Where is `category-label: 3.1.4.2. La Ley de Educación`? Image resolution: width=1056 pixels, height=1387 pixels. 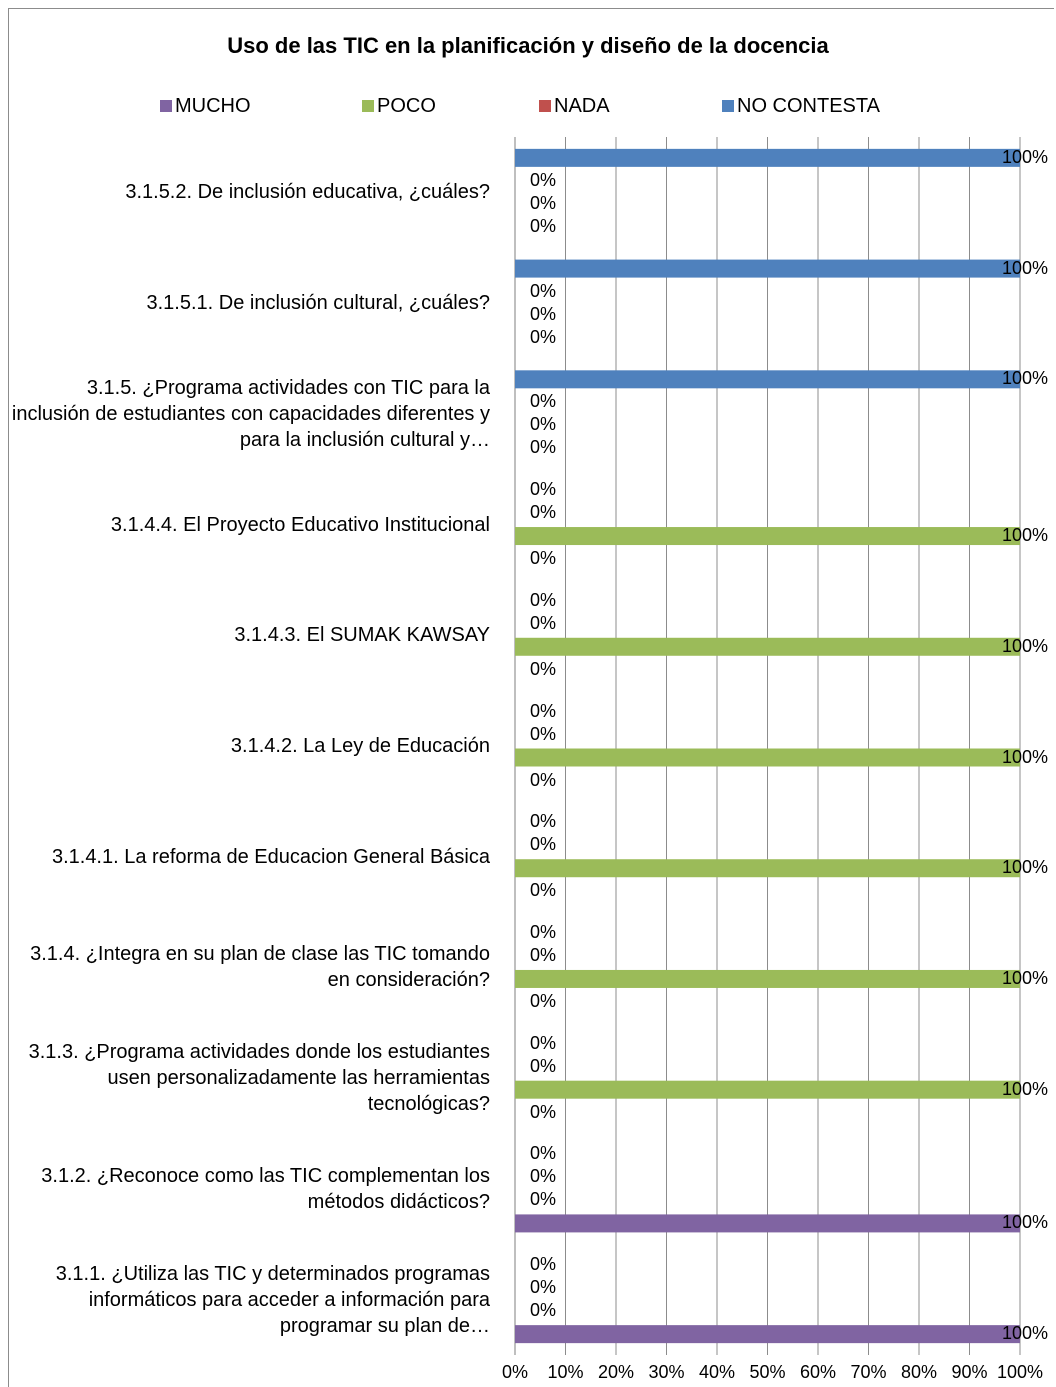
category-label: 3.1.4.2. La Ley de Educación is located at coordinates (360, 746).